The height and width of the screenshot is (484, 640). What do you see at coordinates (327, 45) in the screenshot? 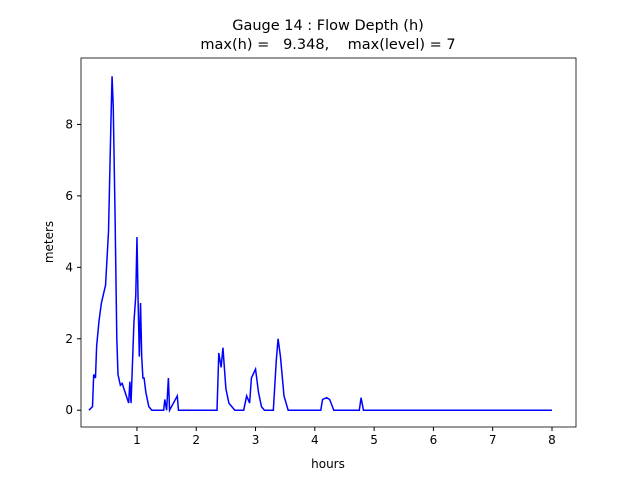
I see `chart-subtitle: max(h) = 9.348, max(level) = 7` at bounding box center [327, 45].